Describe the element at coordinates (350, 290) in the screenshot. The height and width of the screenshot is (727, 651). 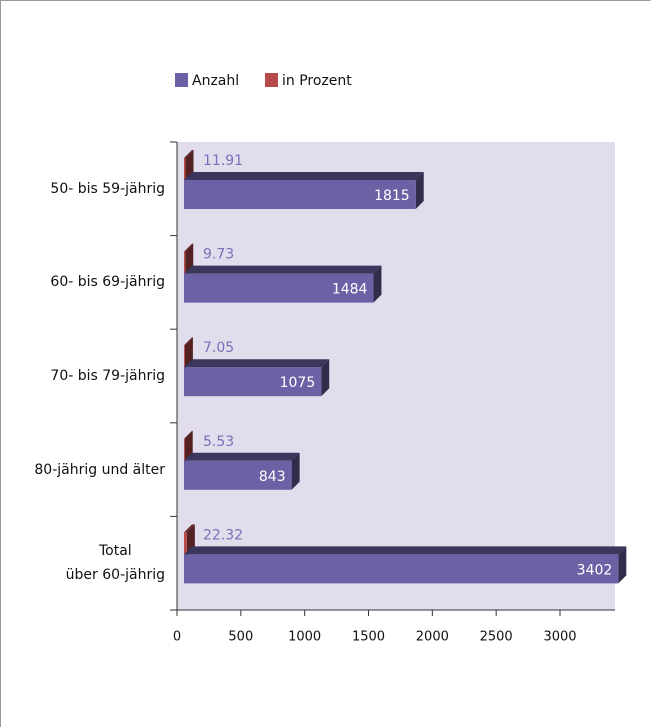
I see `value-label: 1484` at that location.